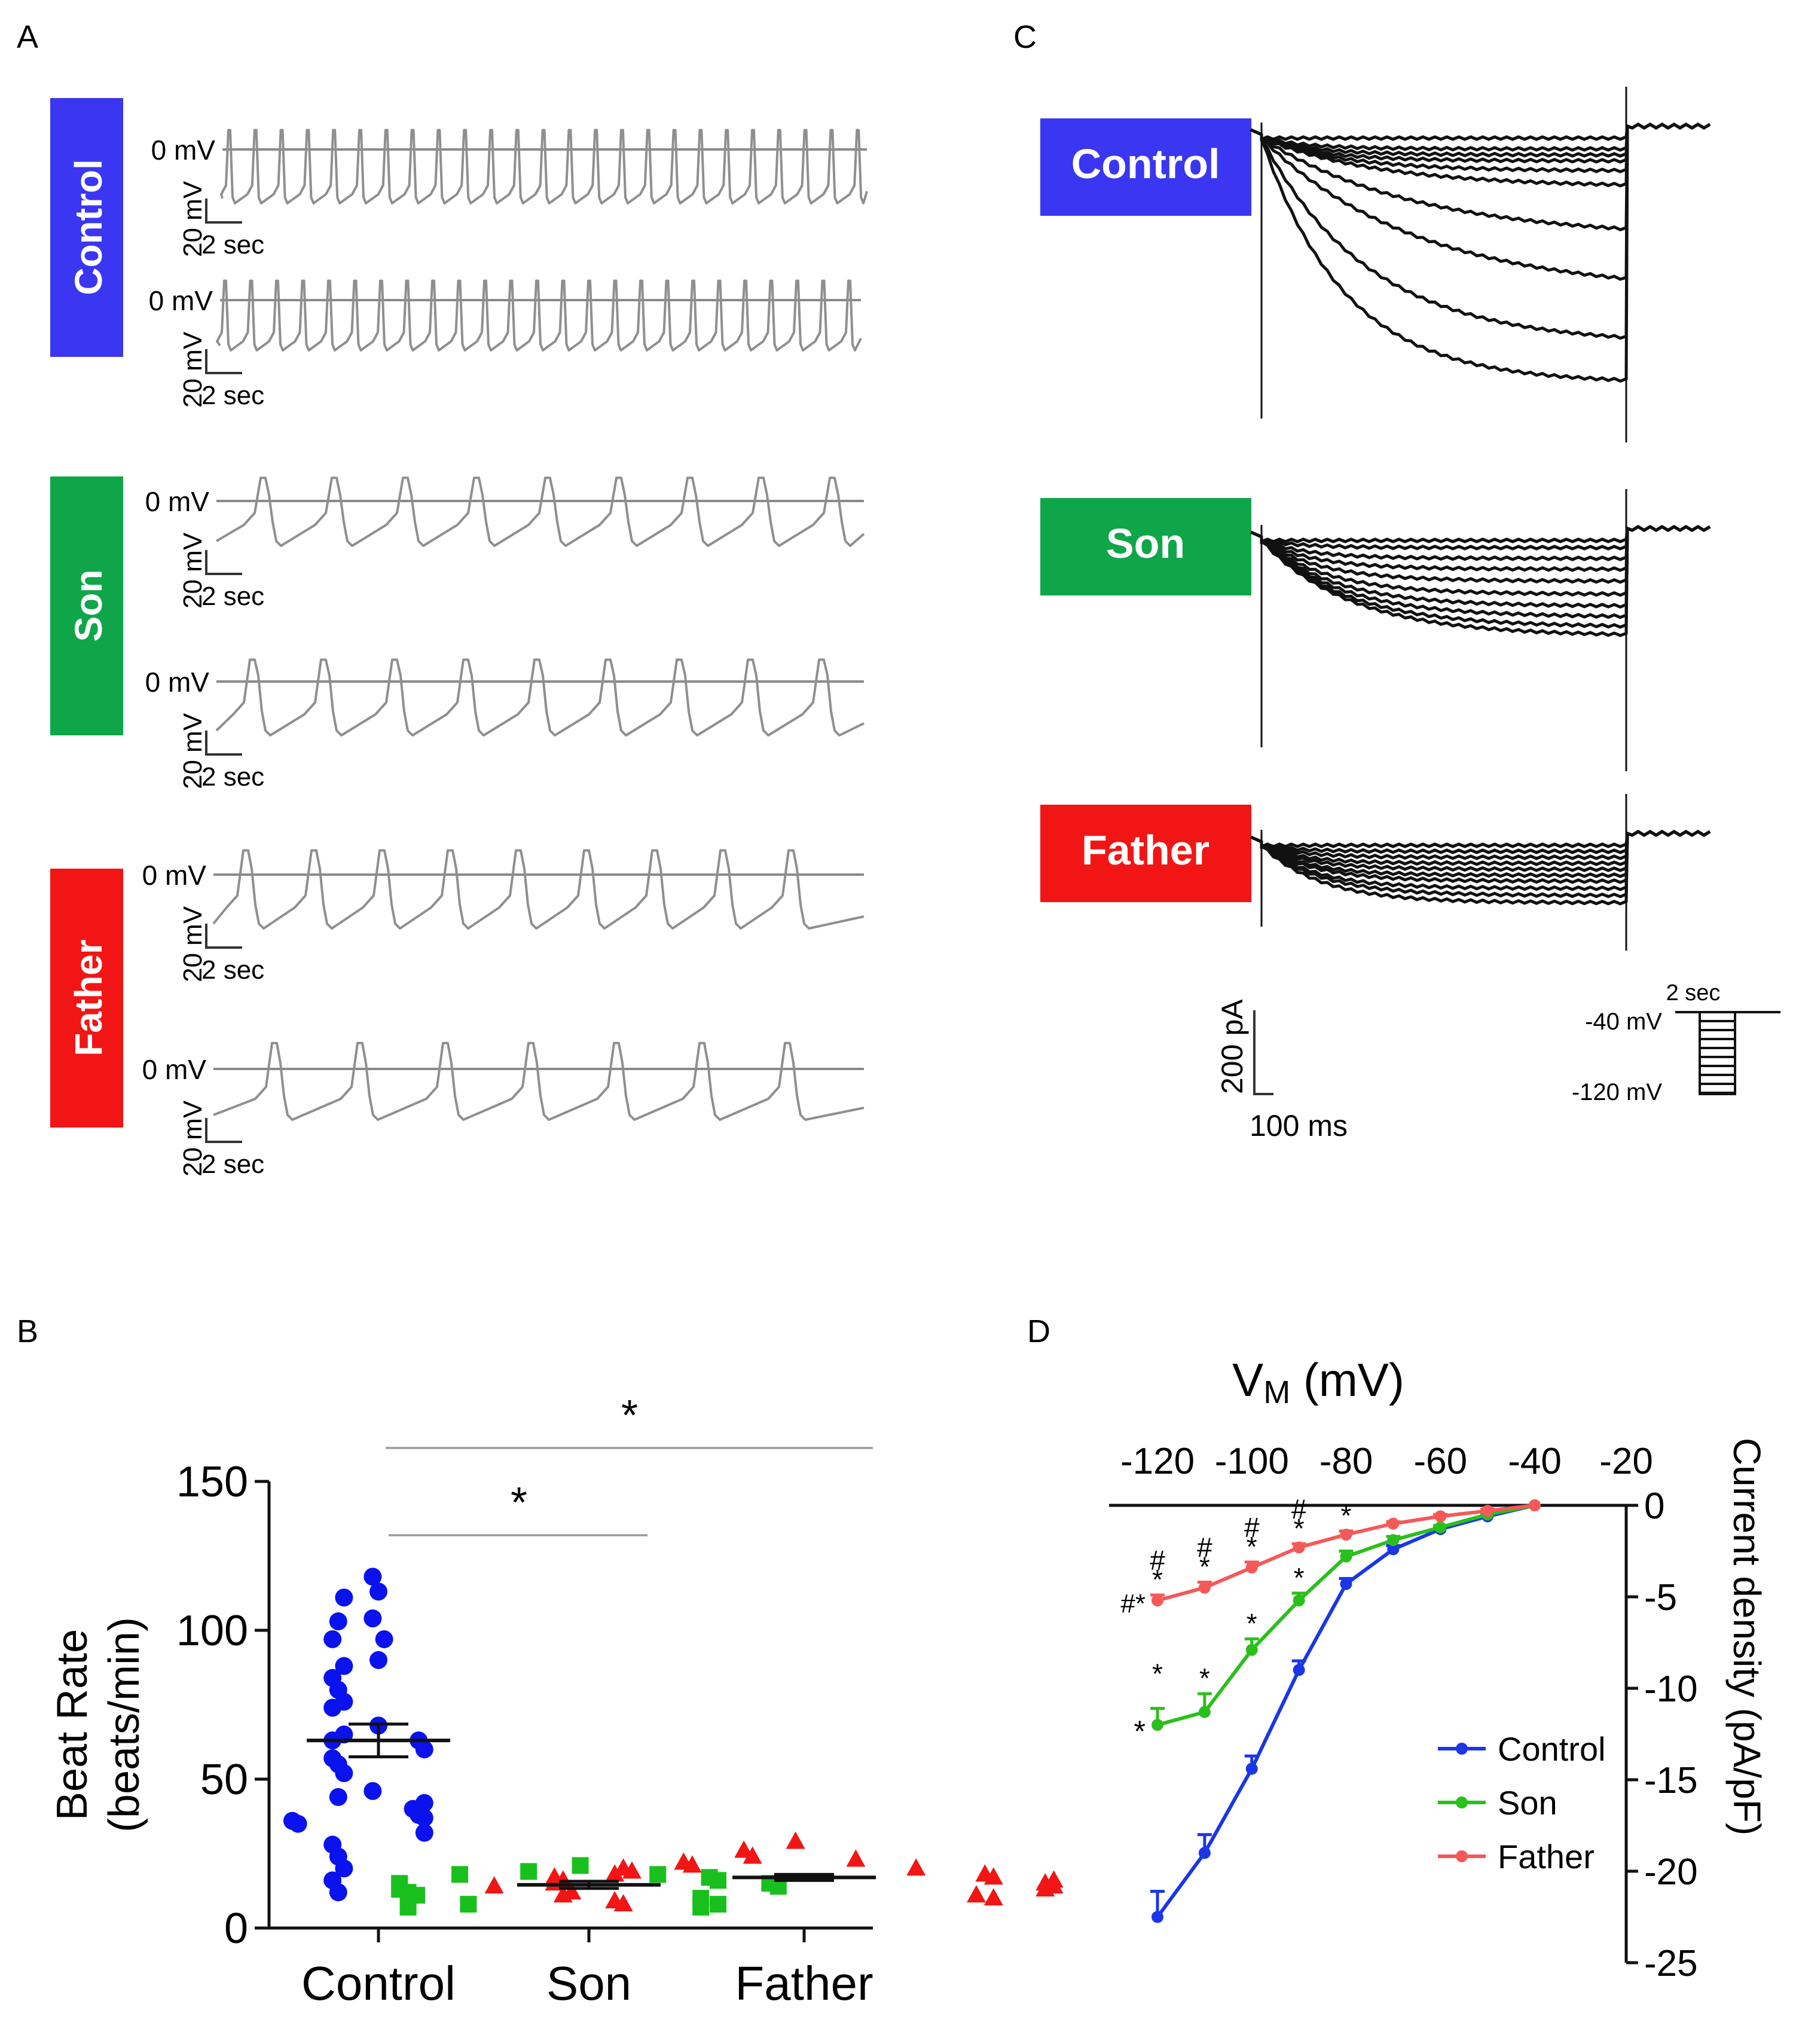 The height and width of the screenshot is (2044, 1796). What do you see at coordinates (1299, 1125) in the screenshot?
I see `c-scale-time: 100 ms` at bounding box center [1299, 1125].